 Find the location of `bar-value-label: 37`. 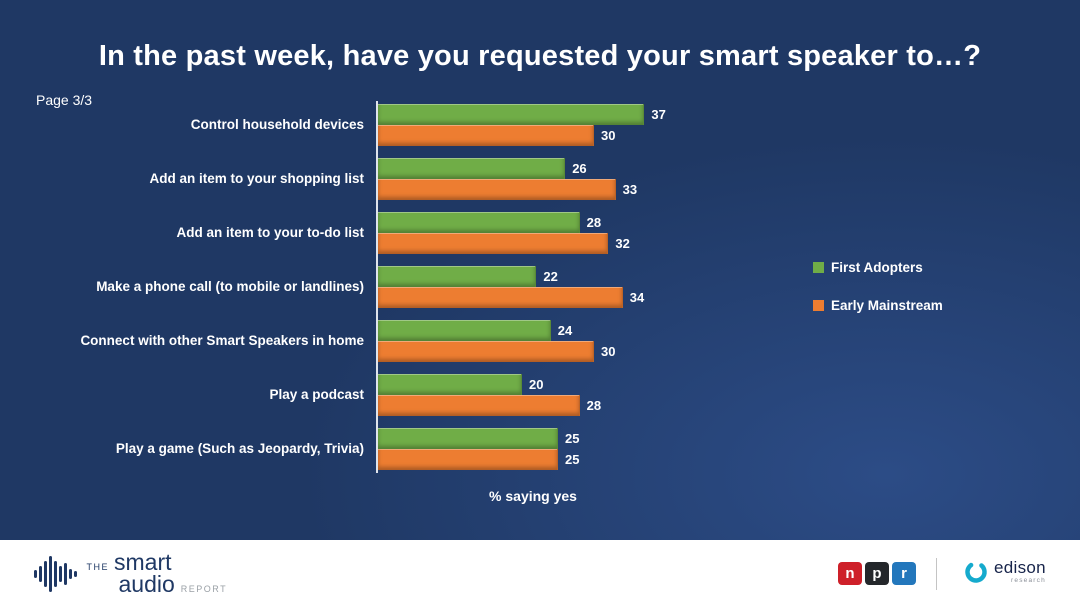

bar-value-label: 37 is located at coordinates (658, 114).